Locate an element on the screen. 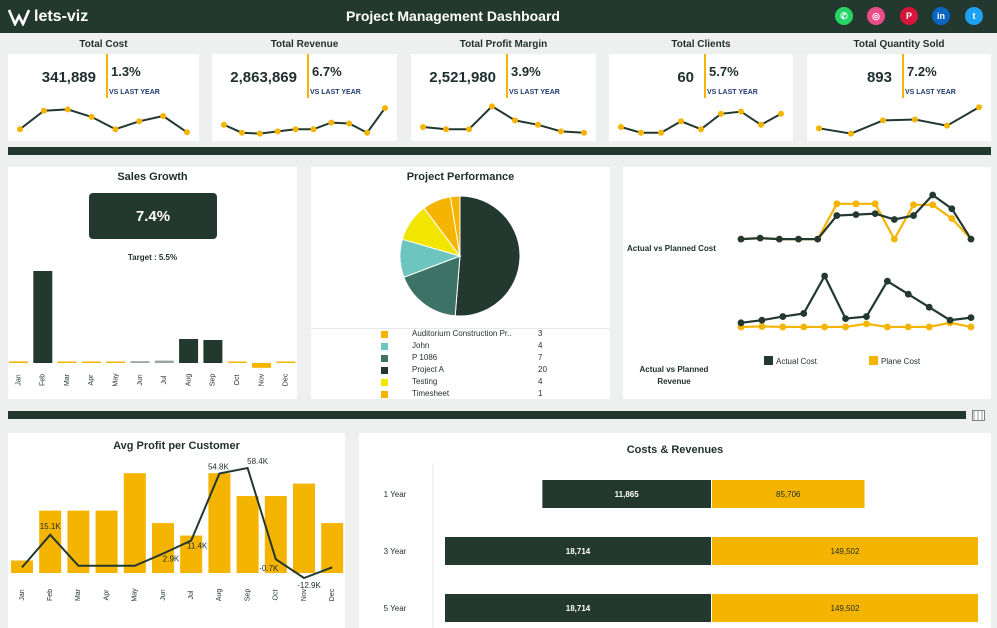  profit-data-label: 58.4K is located at coordinates (258, 461).